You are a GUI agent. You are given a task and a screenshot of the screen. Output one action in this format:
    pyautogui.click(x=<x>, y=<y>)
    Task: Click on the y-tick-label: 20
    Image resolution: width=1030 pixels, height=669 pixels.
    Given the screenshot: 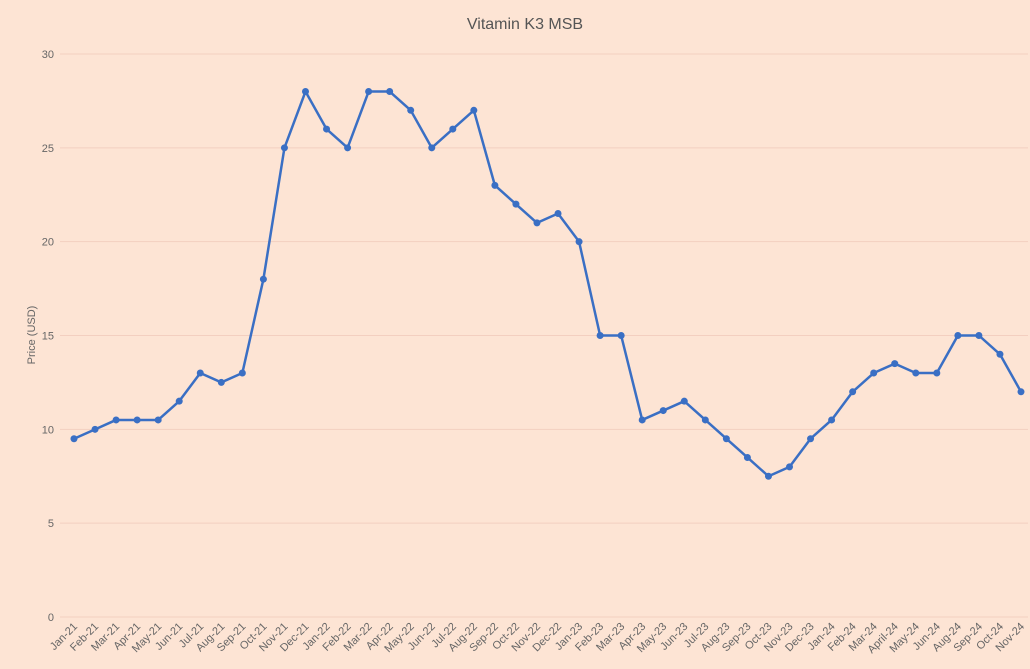 What is the action you would take?
    pyautogui.click(x=48, y=243)
    